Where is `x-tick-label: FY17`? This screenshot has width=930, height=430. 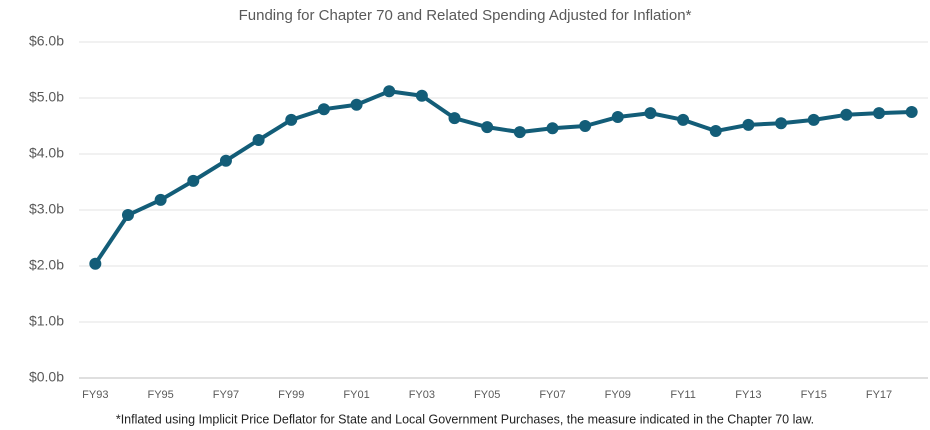
x-tick-label: FY17 is located at coordinates (879, 395).